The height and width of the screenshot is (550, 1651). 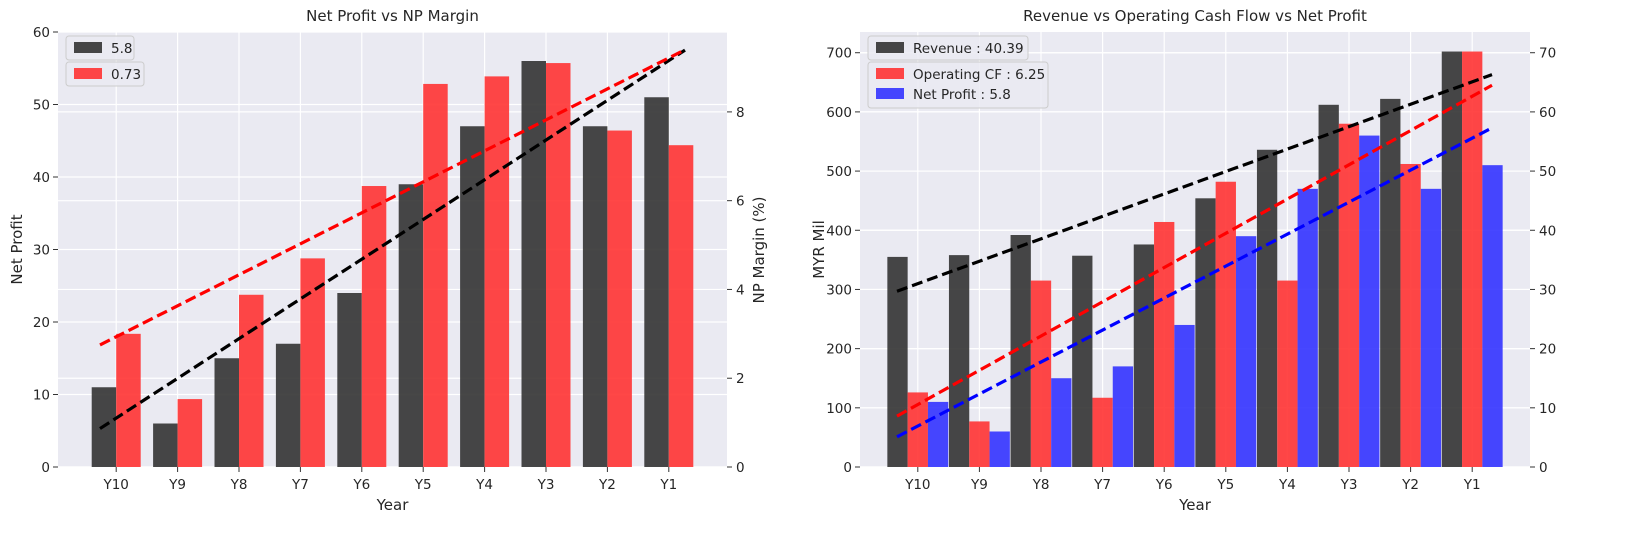 I want to click on y-right-tick-label: 20, so click(x=1547, y=350).